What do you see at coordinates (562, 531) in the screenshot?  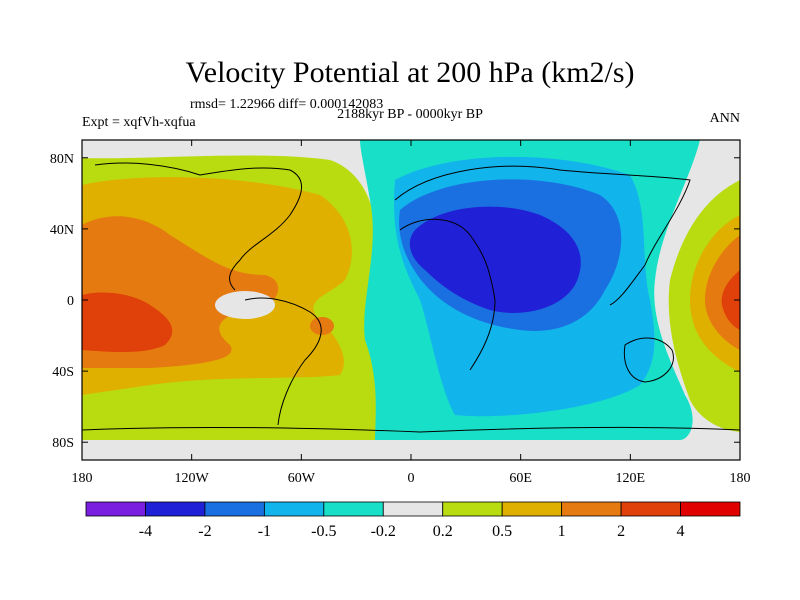 I see `colorbar-label: 1` at bounding box center [562, 531].